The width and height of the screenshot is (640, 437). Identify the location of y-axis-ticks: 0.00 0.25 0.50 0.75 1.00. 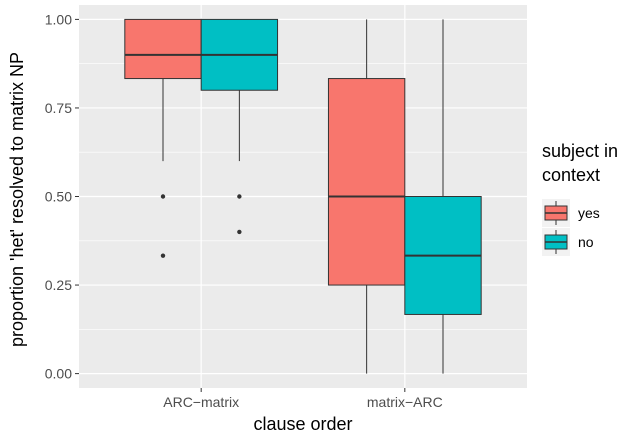
(62, 196).